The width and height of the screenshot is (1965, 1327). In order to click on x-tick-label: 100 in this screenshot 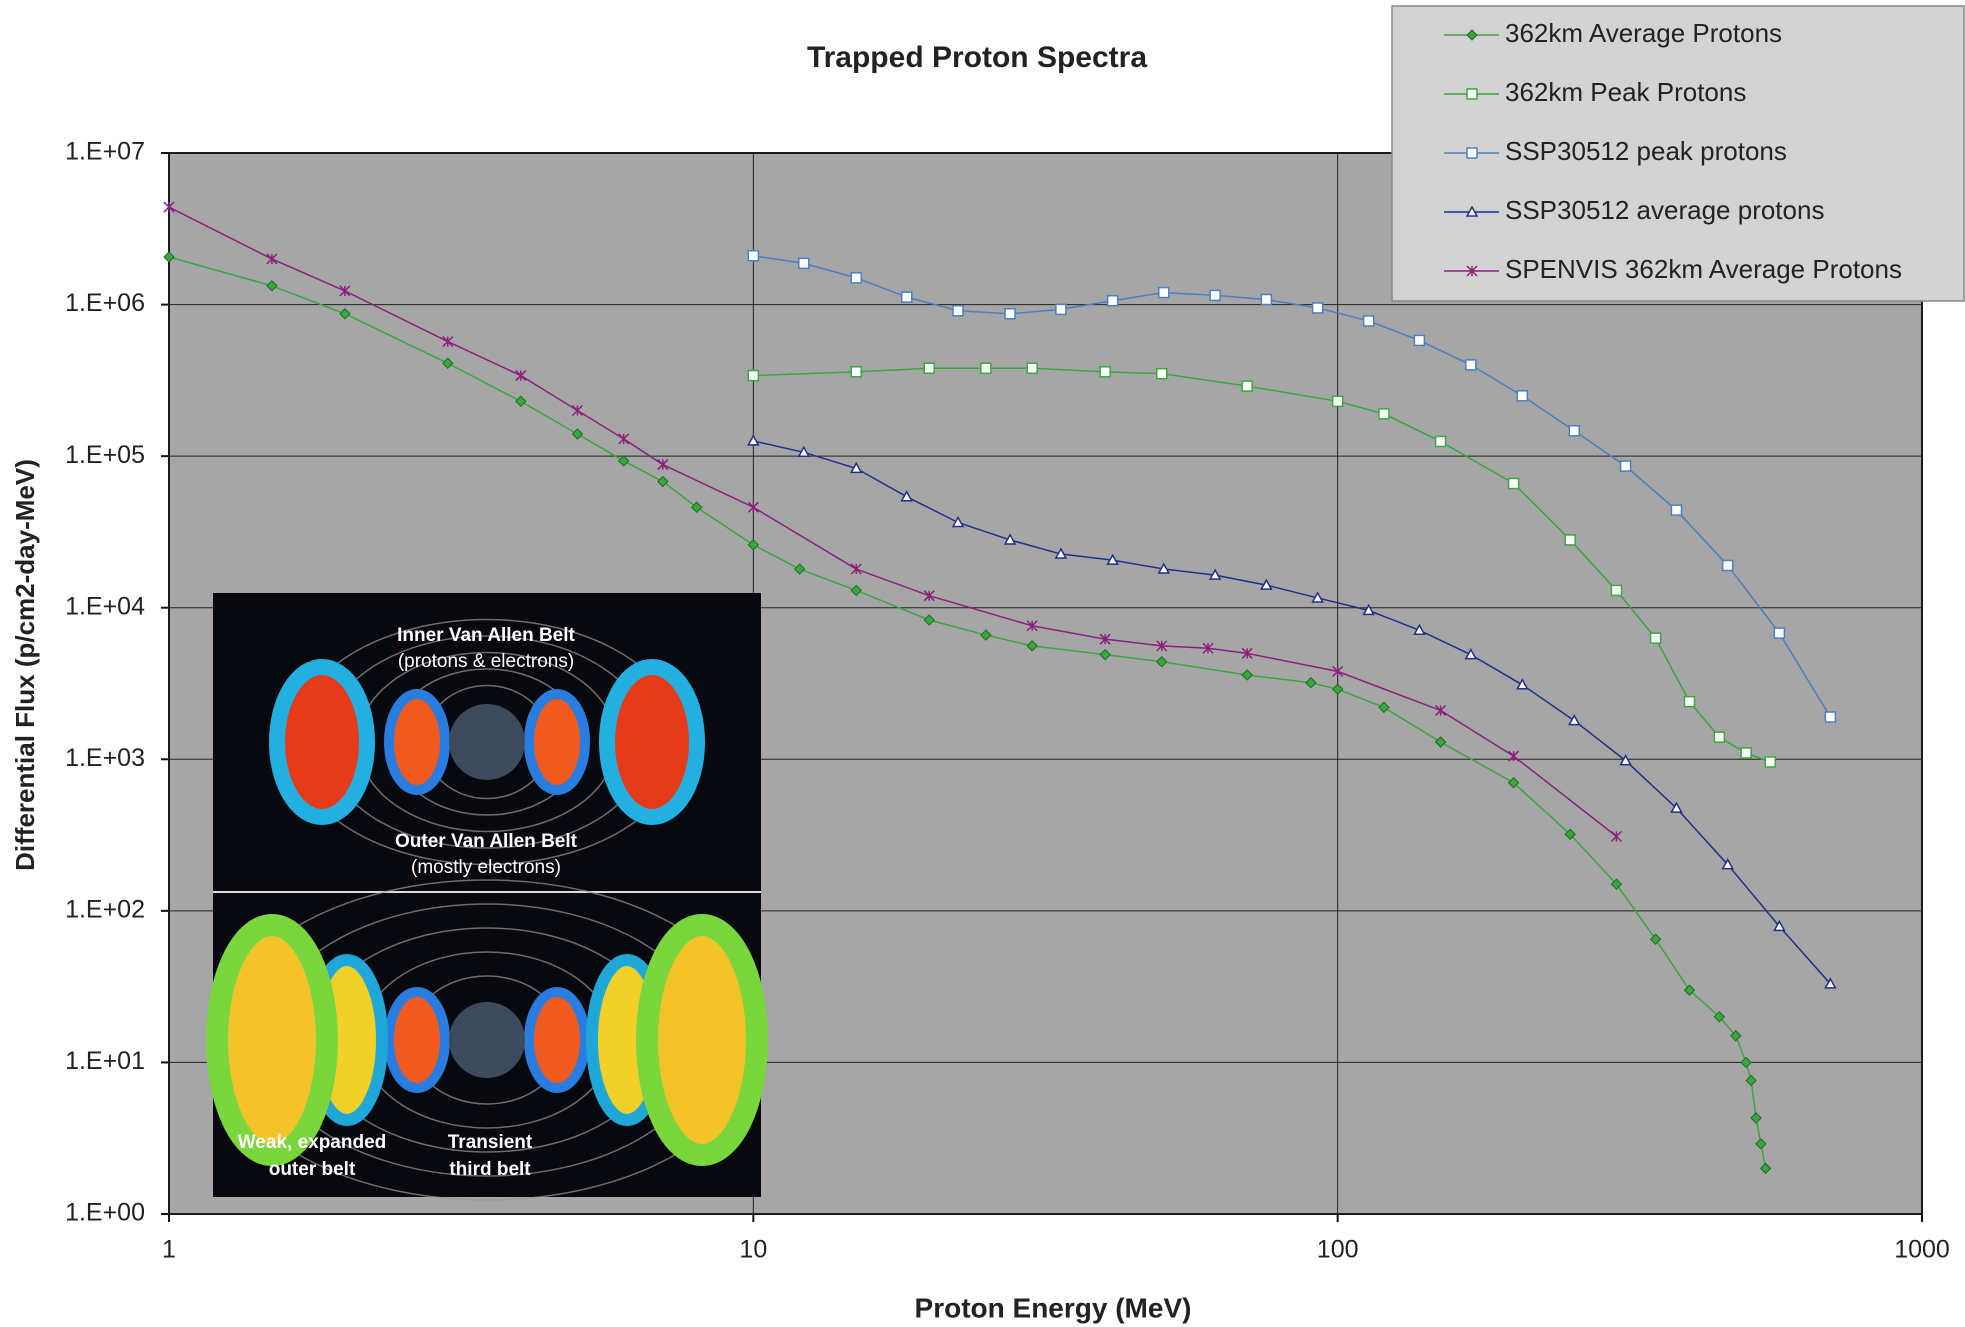, I will do `click(1338, 1250)`.